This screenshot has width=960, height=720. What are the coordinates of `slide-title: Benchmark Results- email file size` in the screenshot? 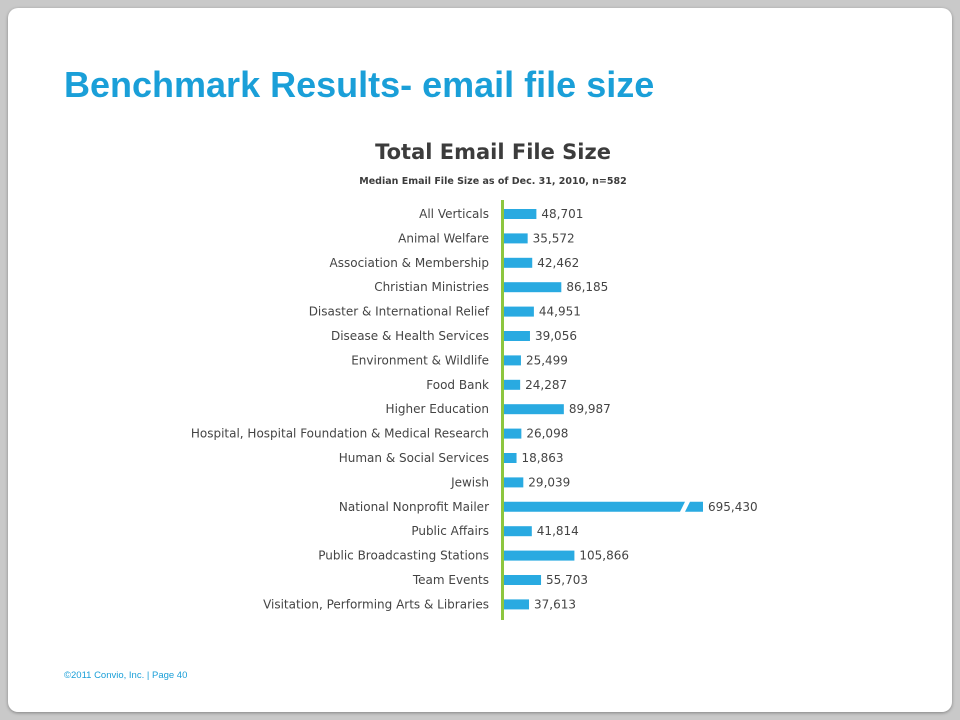 It's located at (359, 84).